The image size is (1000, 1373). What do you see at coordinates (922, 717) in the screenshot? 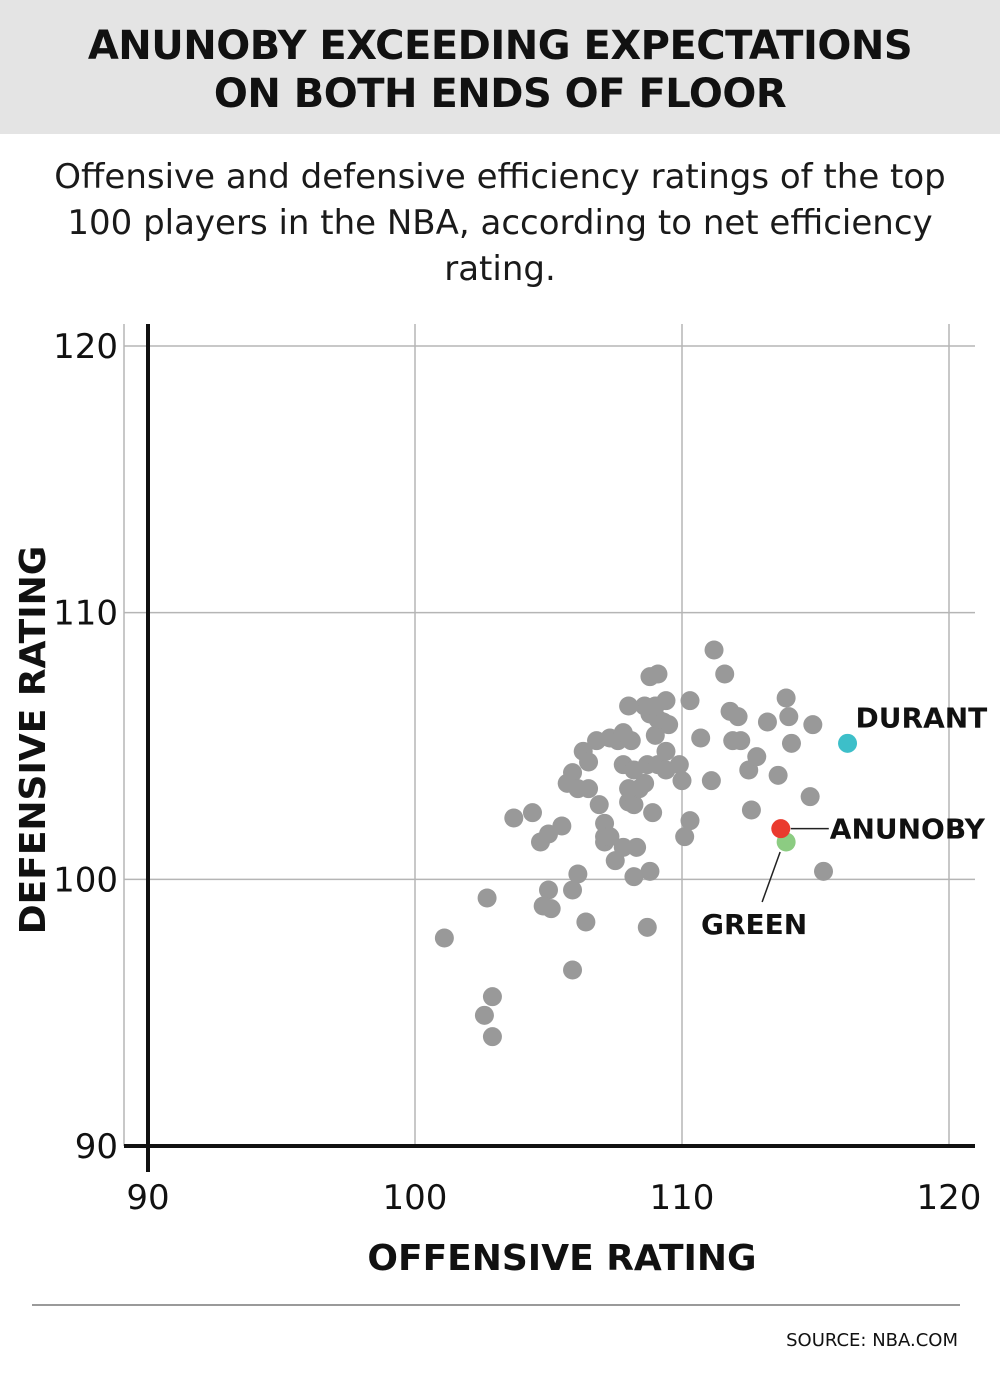
I see `durant-label: DURANT` at bounding box center [922, 717].